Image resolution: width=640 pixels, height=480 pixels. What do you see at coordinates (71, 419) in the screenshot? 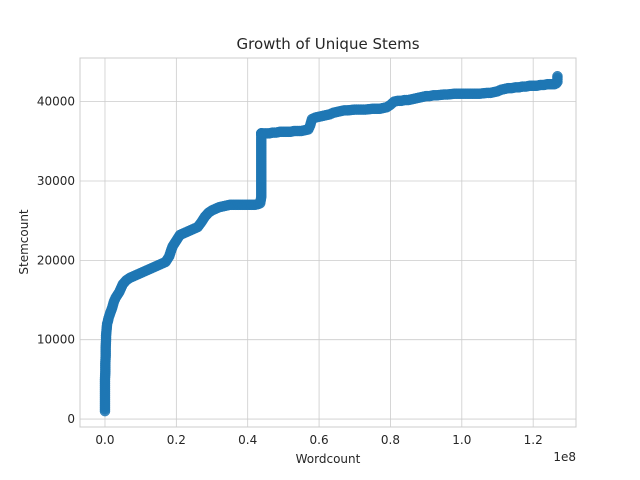
I see `y-tick-label: 0` at bounding box center [71, 419].